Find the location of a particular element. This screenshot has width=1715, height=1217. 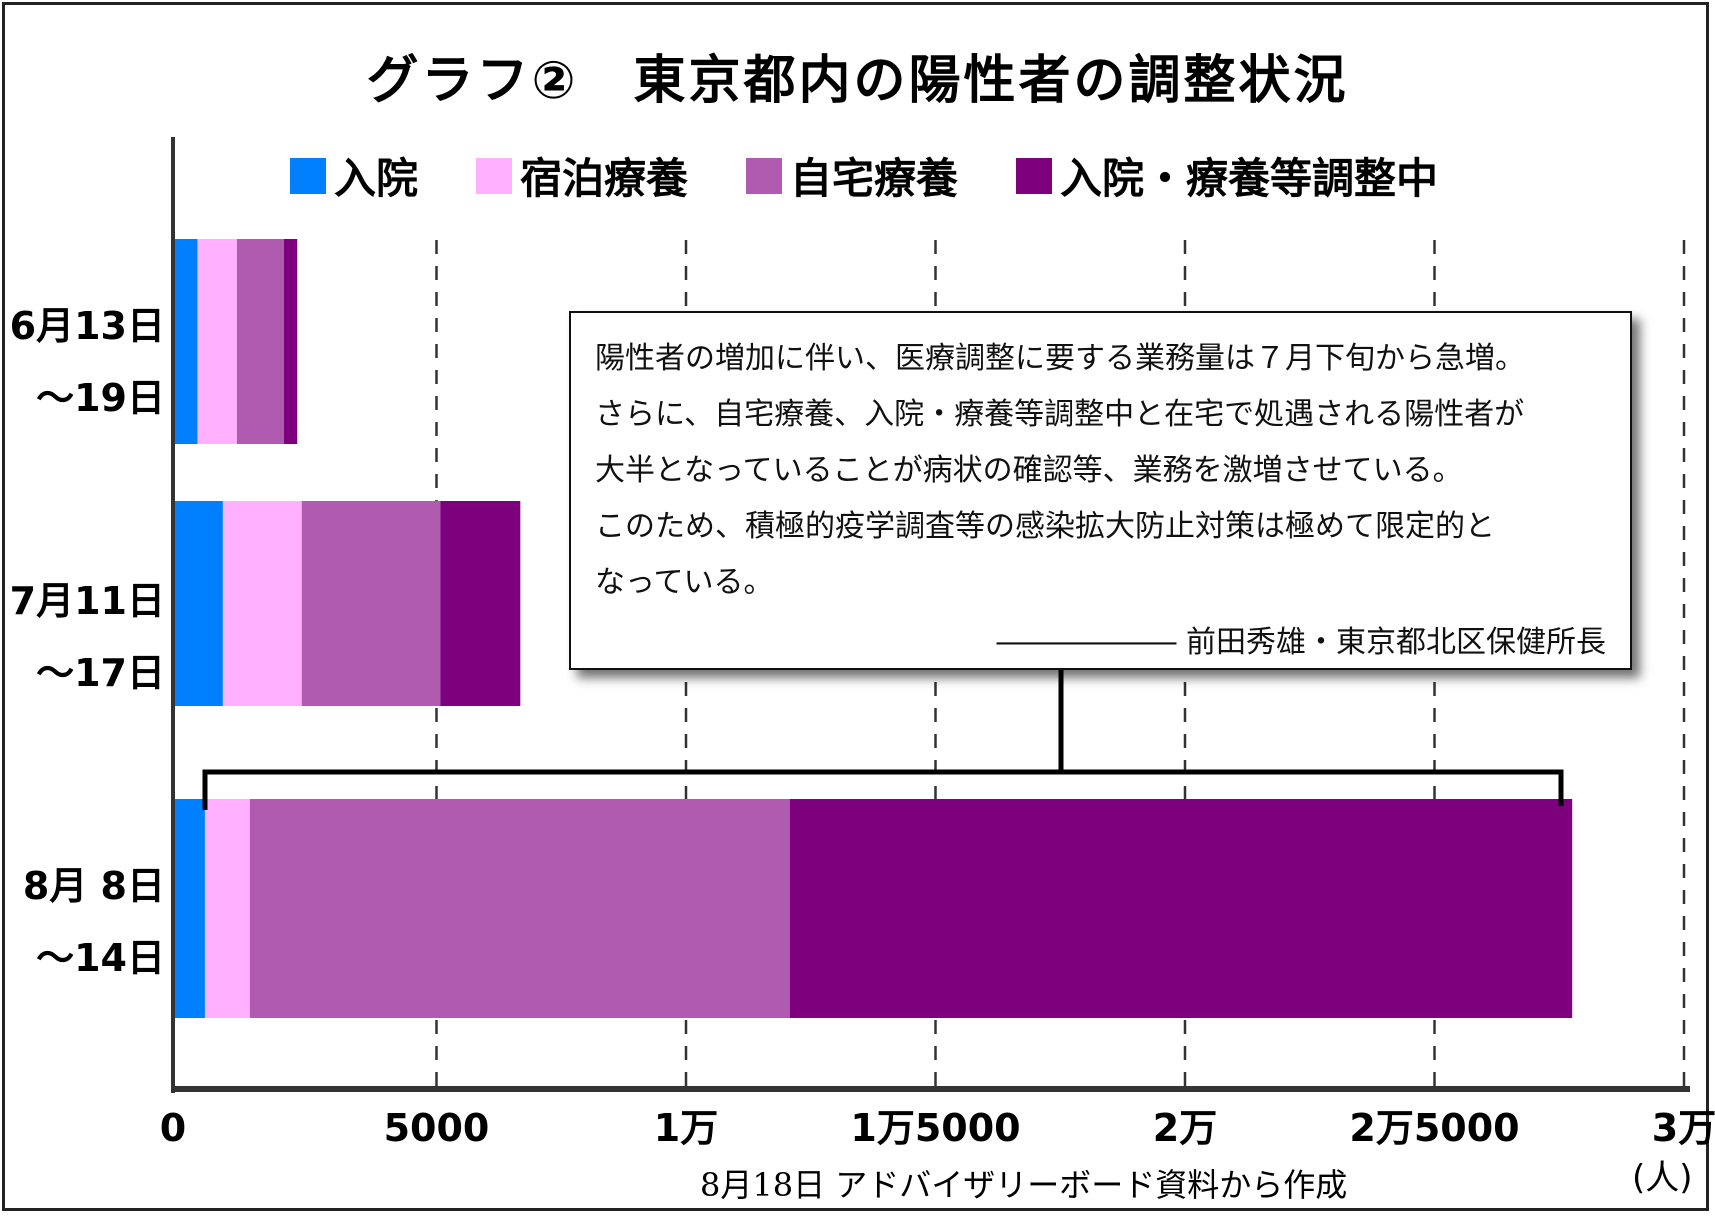

callout-attribution: ―――――― 前田秀雄・東京都北区保健所長 is located at coordinates (1301, 642).